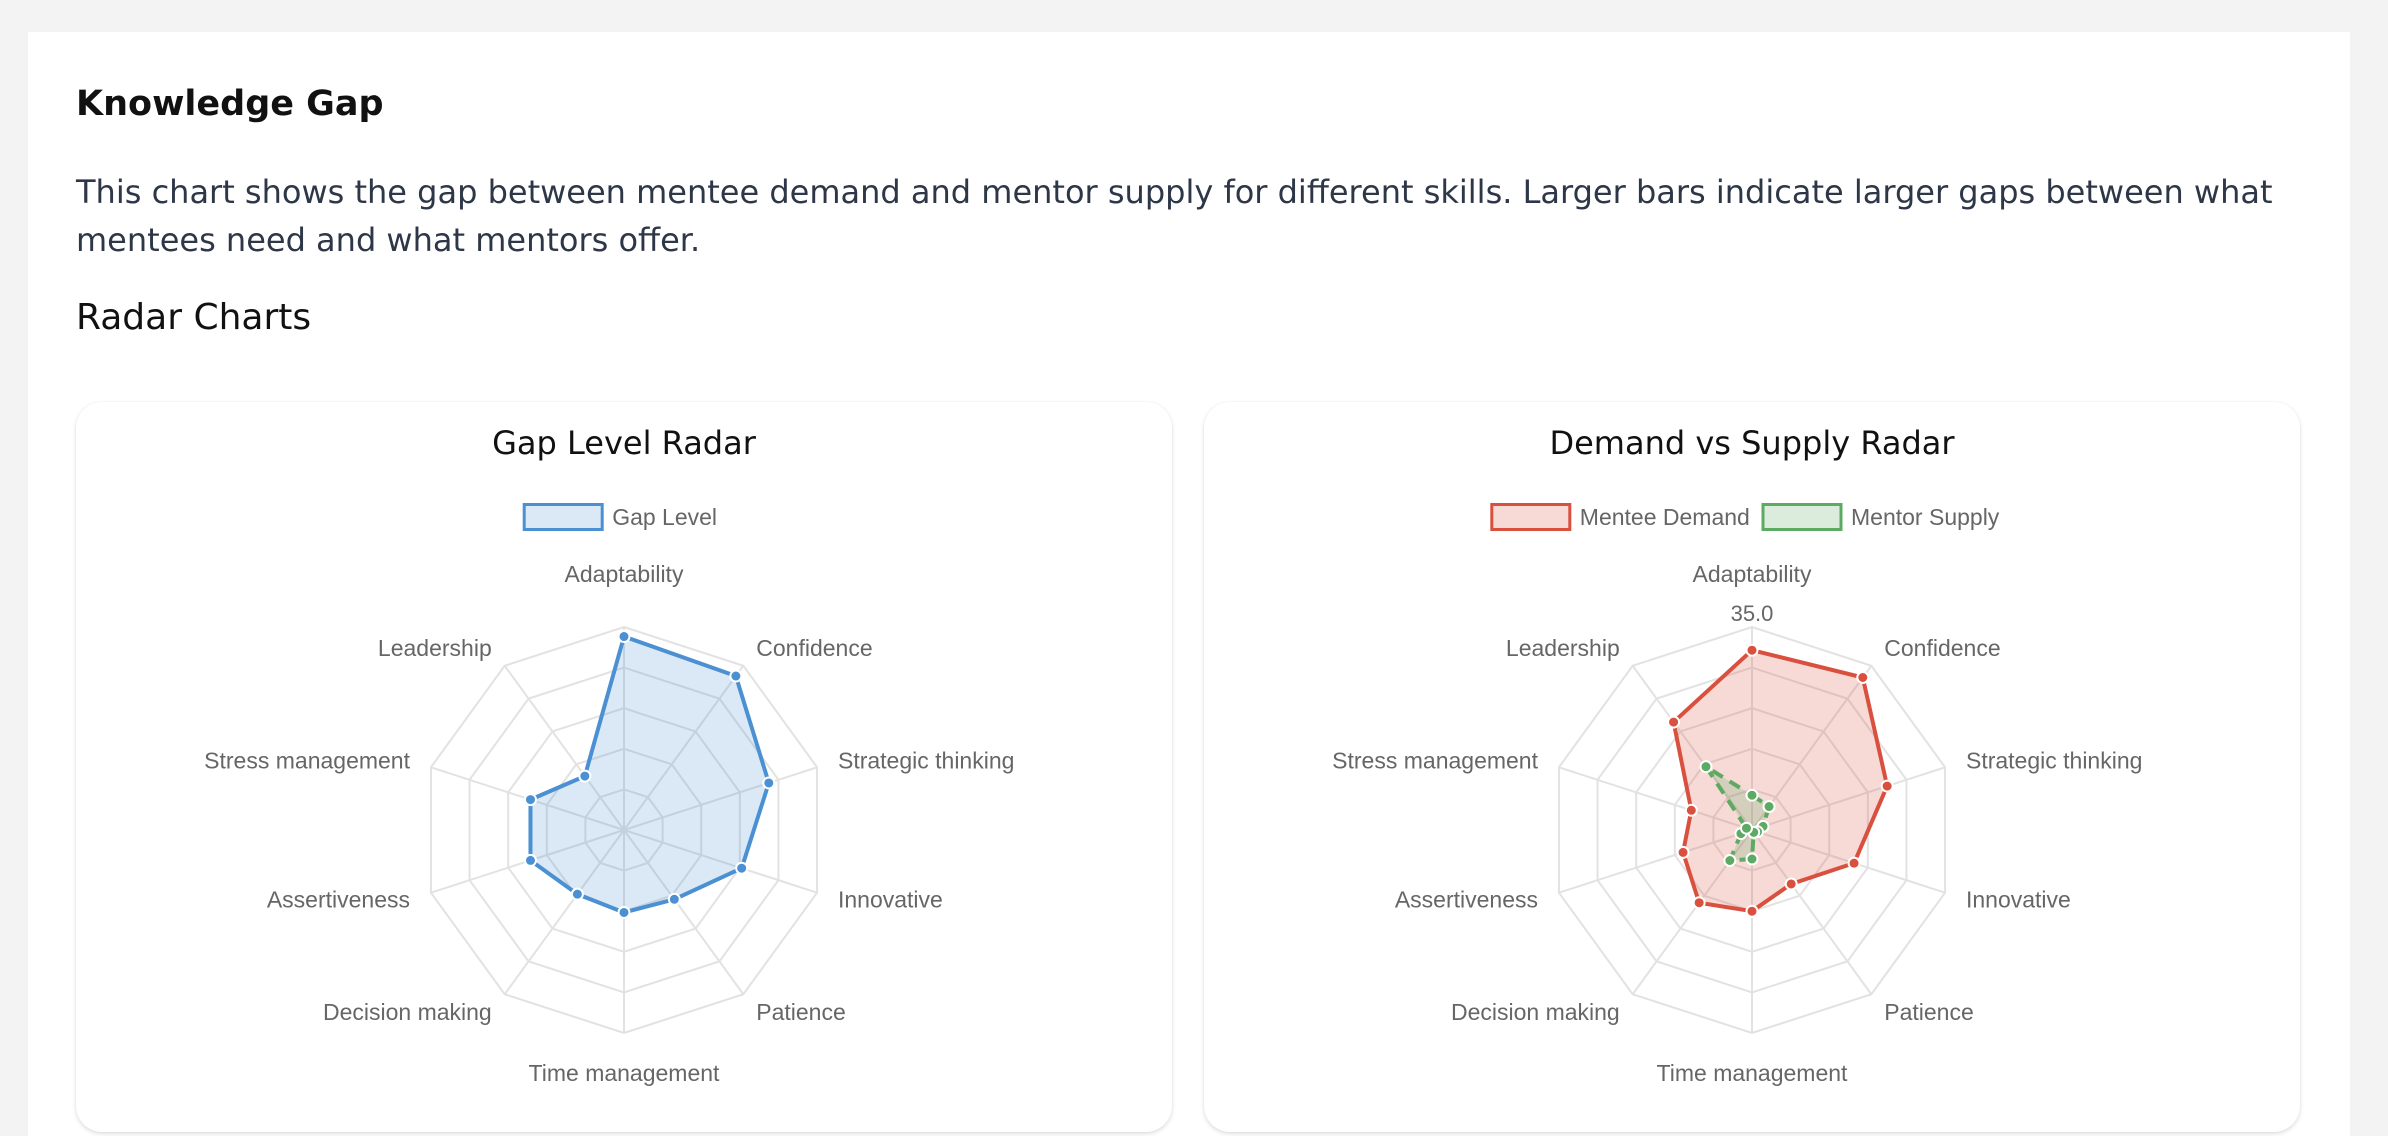  What do you see at coordinates (194, 317) in the screenshot?
I see `section-subtitle: Radar Charts` at bounding box center [194, 317].